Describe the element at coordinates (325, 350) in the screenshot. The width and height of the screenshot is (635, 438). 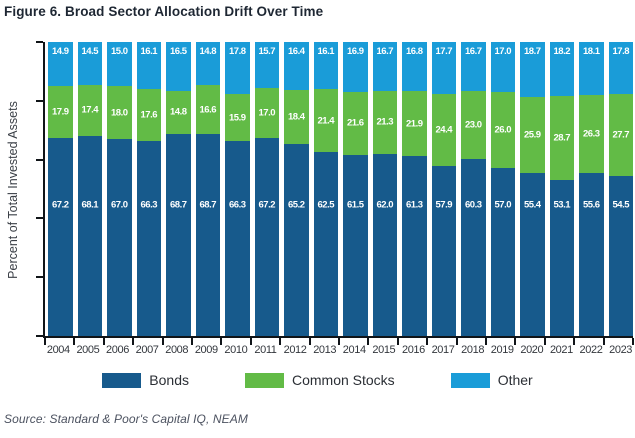
I see `x-axis-label-2013: 2013` at that location.